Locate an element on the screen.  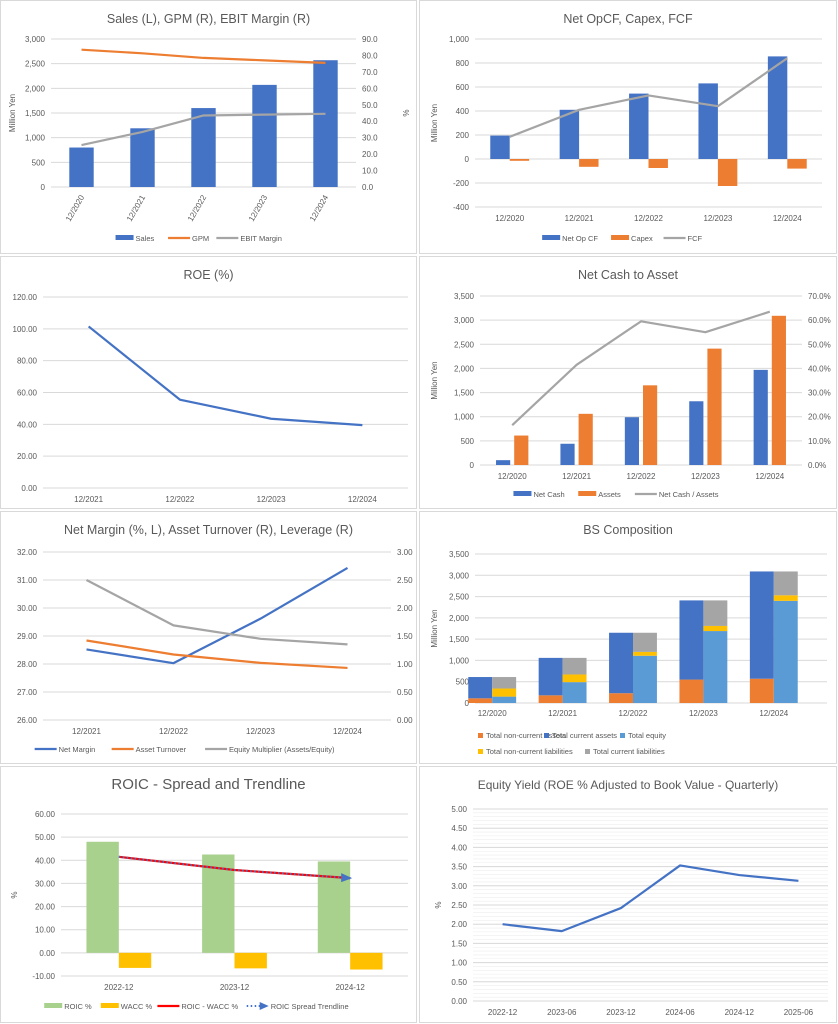
y-tick-label: 200 is located at coordinates (463, 135).